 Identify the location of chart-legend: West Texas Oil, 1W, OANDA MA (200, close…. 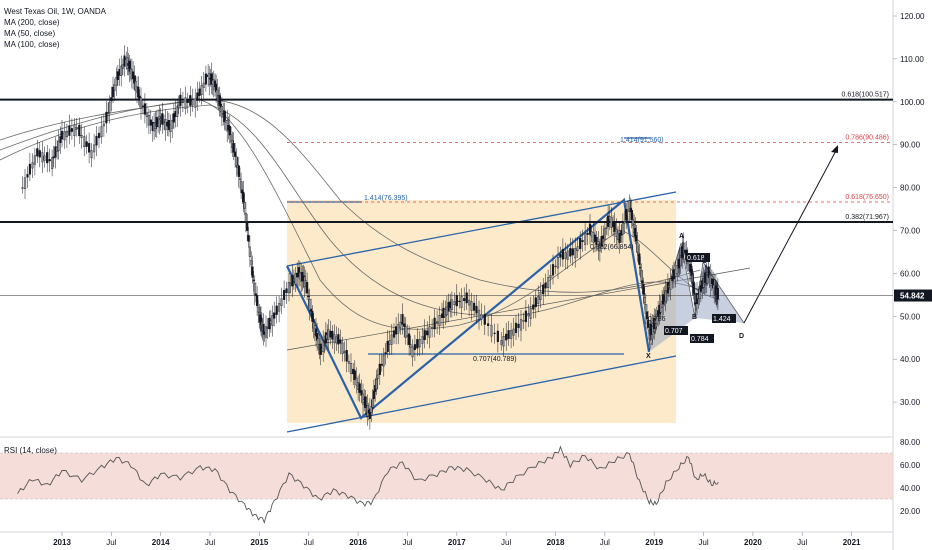
(55, 28).